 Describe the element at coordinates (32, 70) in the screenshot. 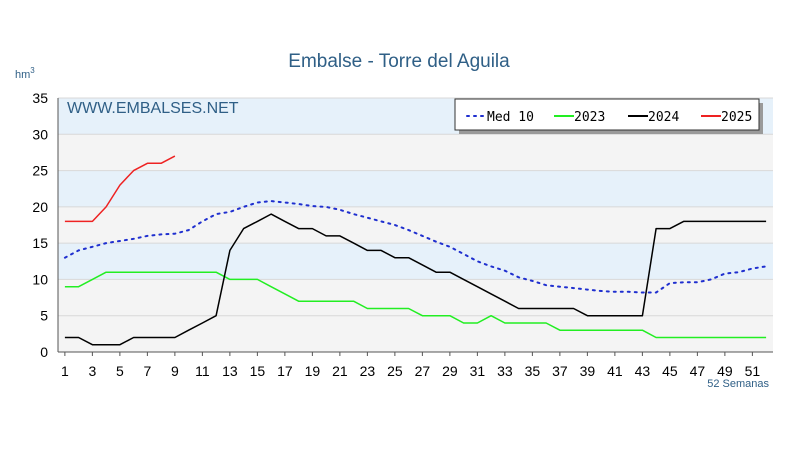

I see `y-axis-unit-sup: 3` at that location.